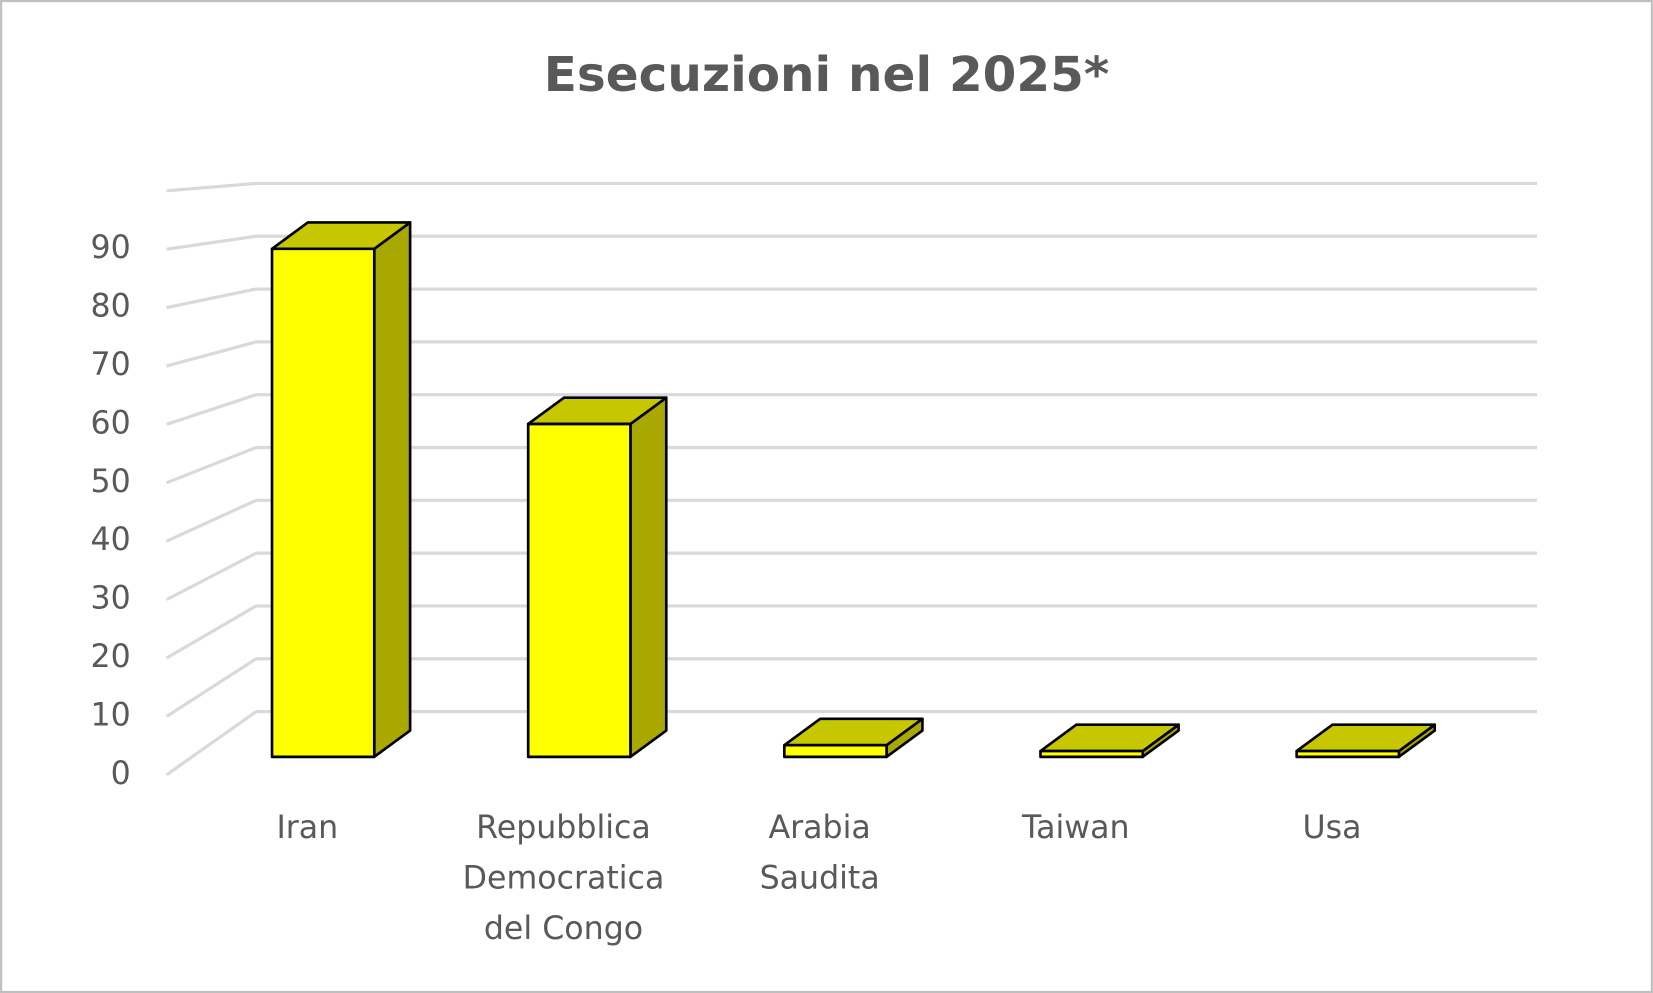 Image resolution: width=1653 pixels, height=993 pixels. What do you see at coordinates (111, 482) in the screenshot?
I see `y-tick-label: 50` at bounding box center [111, 482].